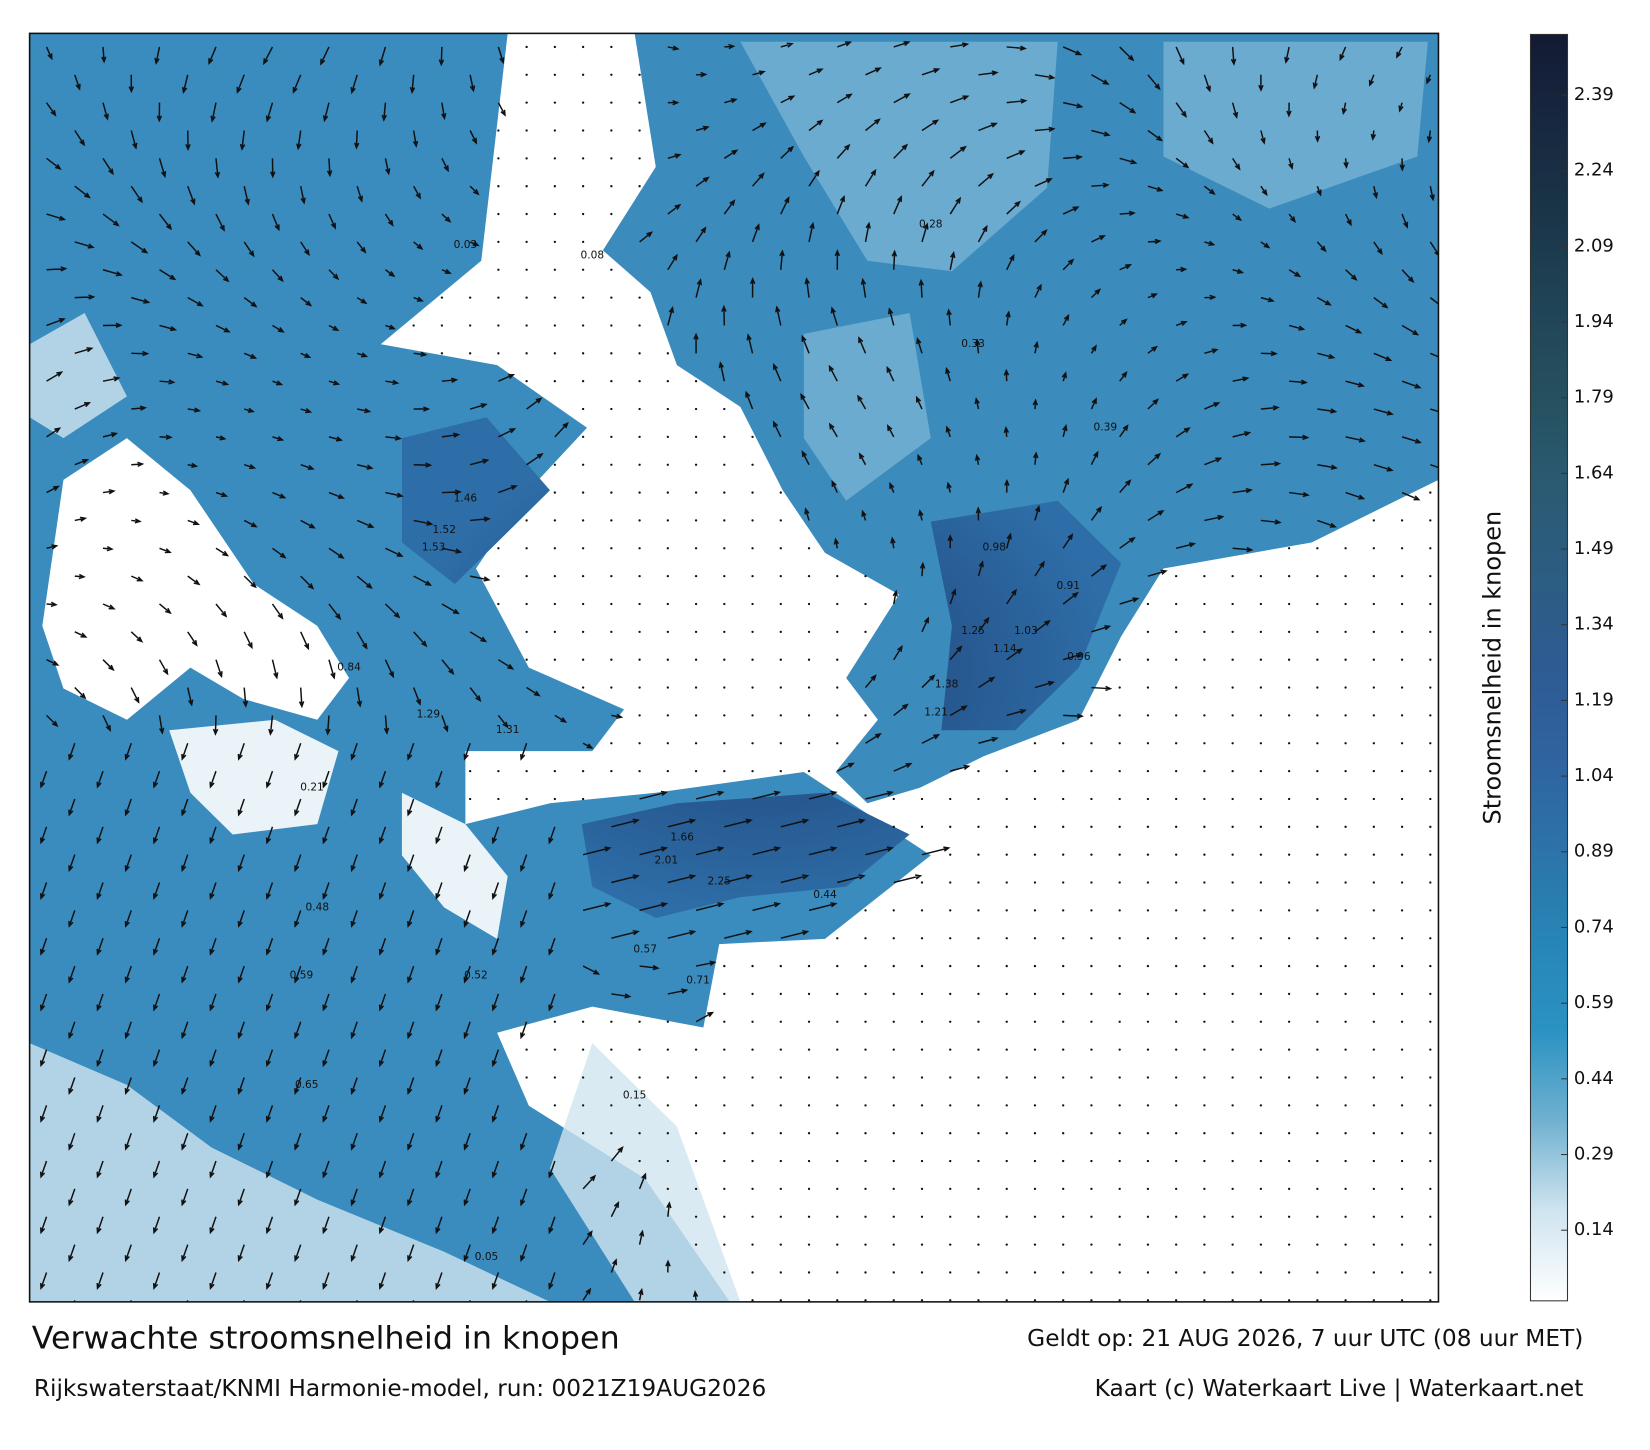  I want to click on speed-label: 1.14, so click(1005, 649).